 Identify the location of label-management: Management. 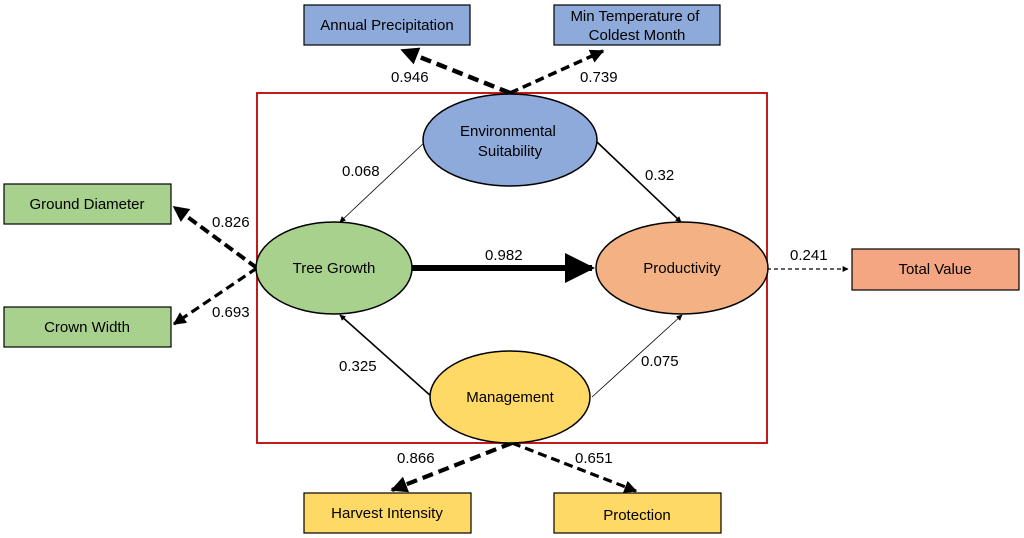
(510, 397).